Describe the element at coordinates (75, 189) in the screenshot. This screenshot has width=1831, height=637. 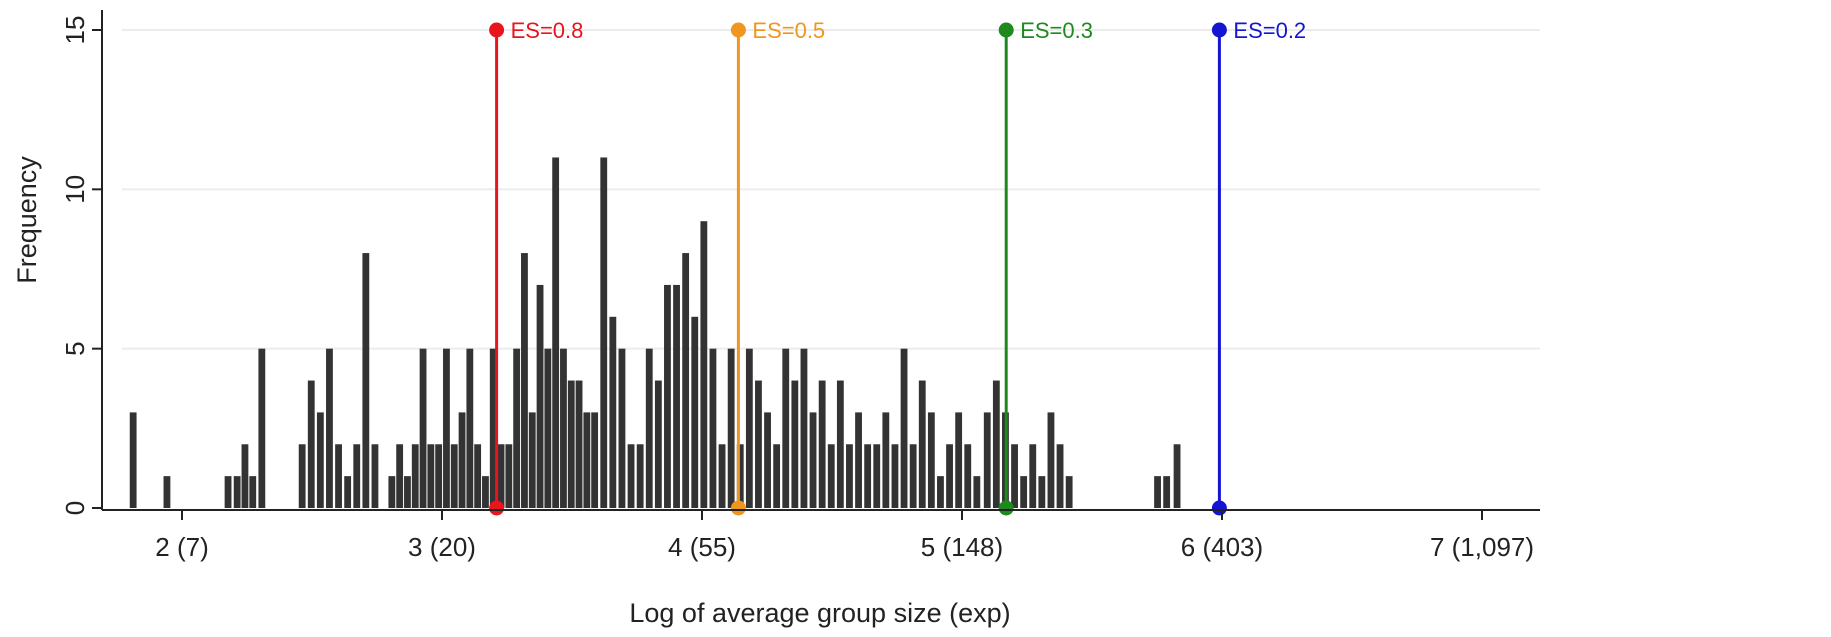
I see `y-tick-label: 10` at that location.